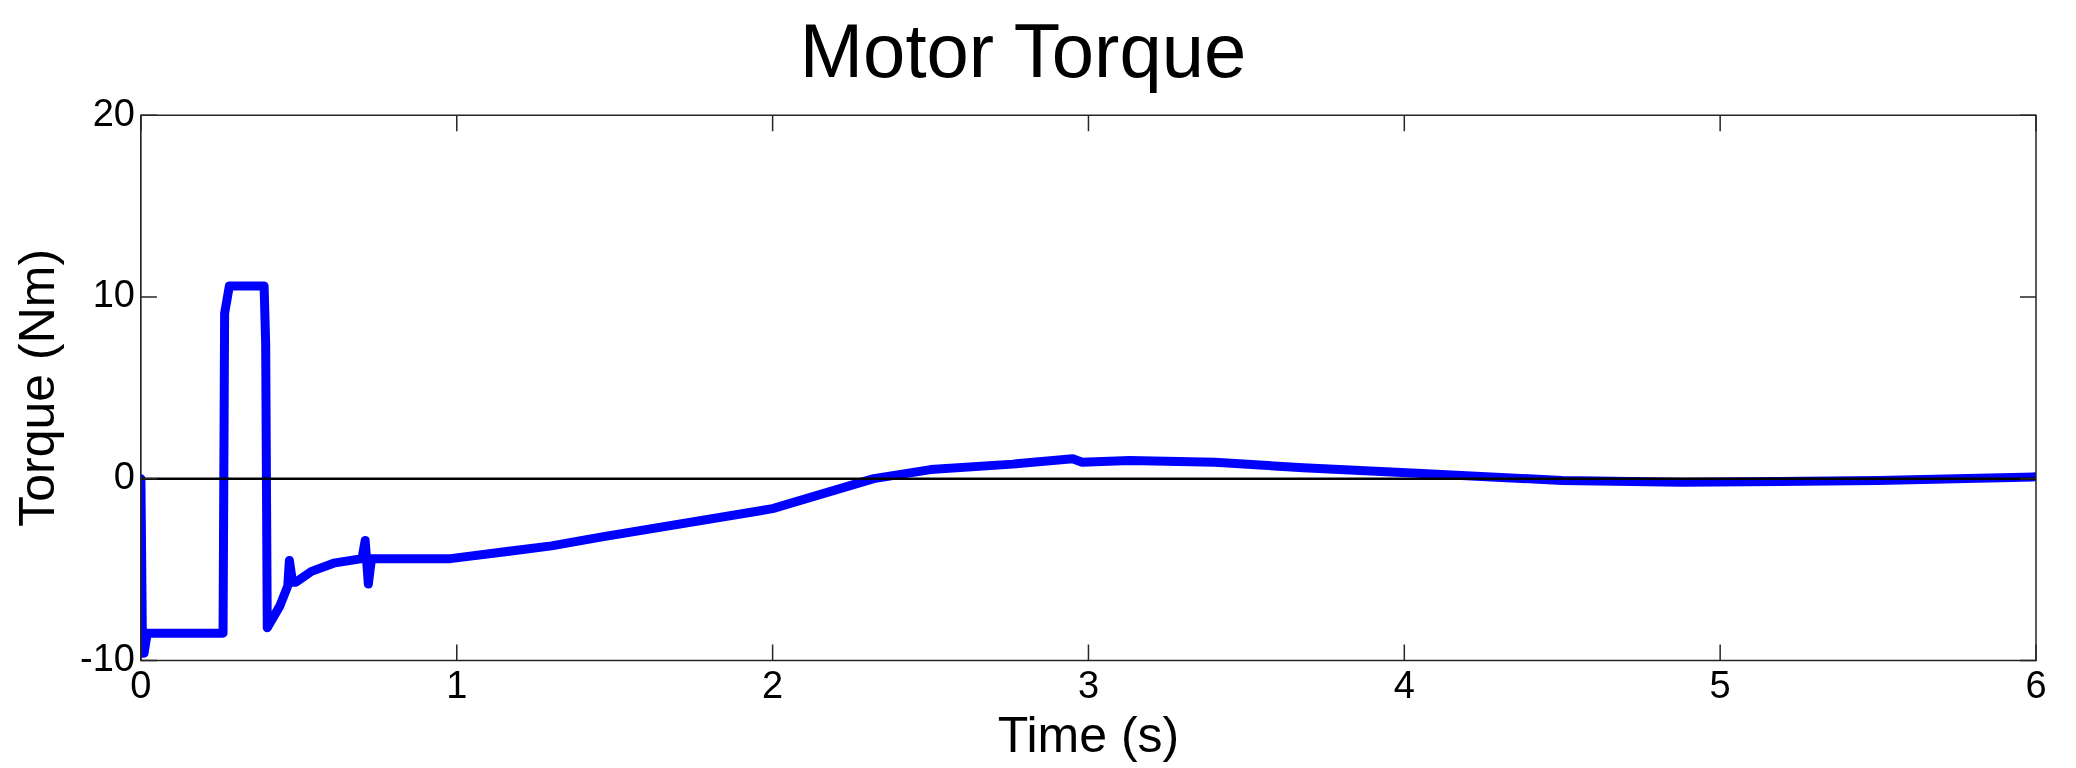  I want to click on x-tick-label: 2, so click(773, 684).